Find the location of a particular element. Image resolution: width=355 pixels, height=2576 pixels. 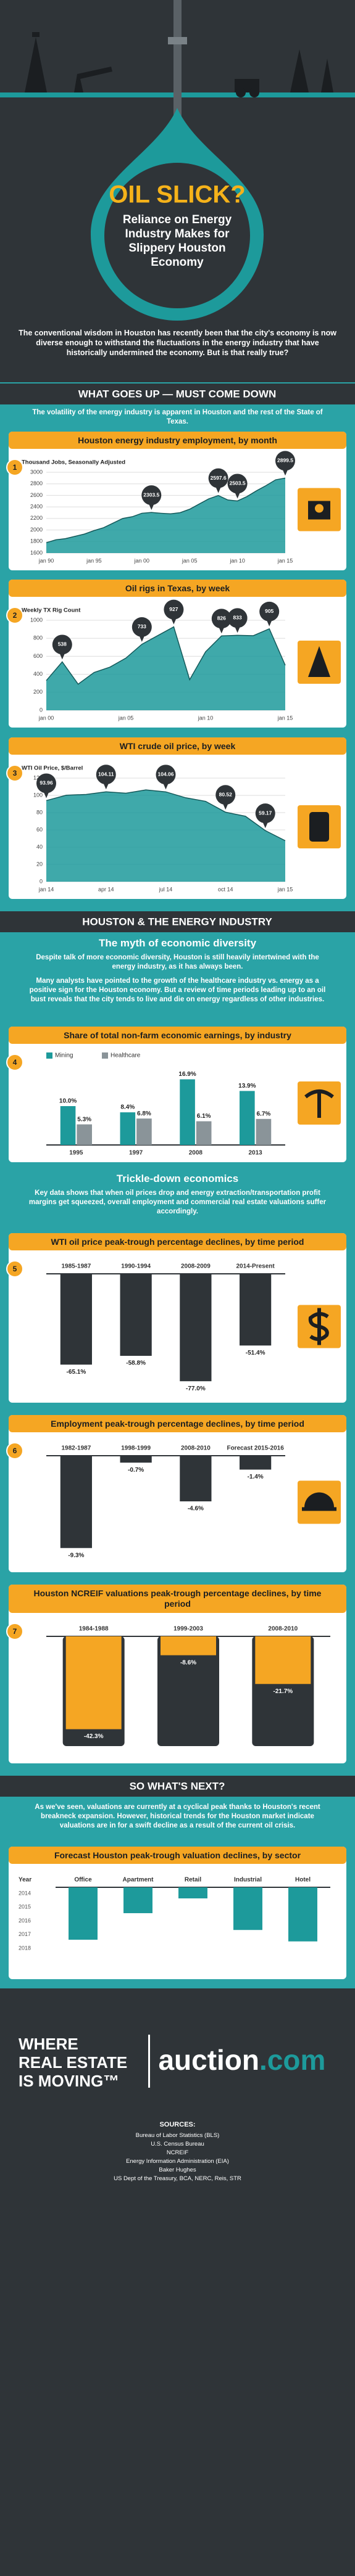

badge-number: 5 is located at coordinates (15, 1269).